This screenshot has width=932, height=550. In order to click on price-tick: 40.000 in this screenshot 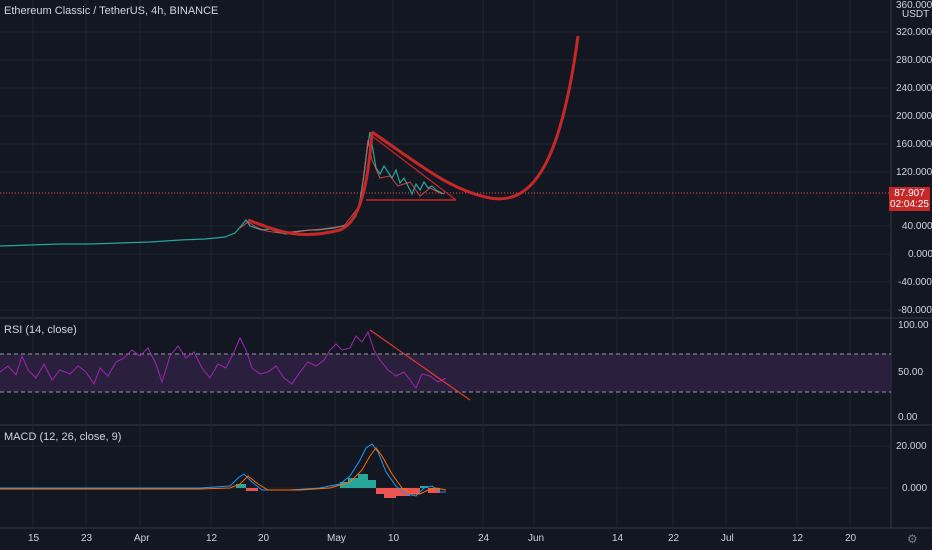, I will do `click(917, 226)`.